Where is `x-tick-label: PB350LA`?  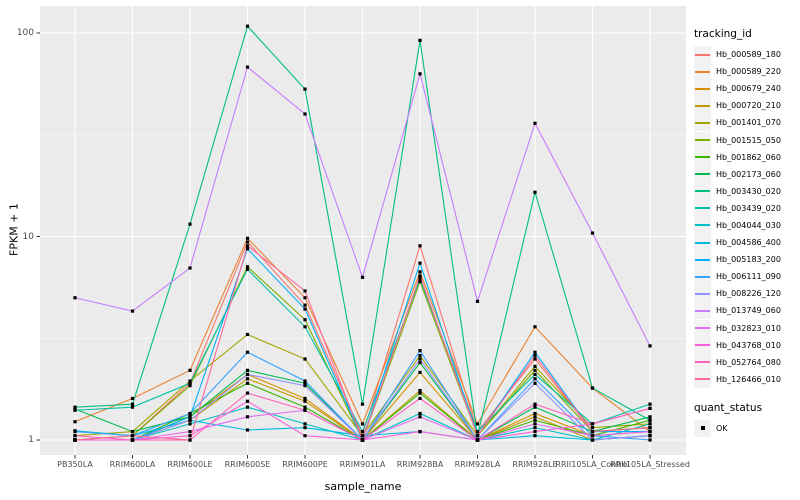
x-tick-label: PB350LA is located at coordinates (75, 464).